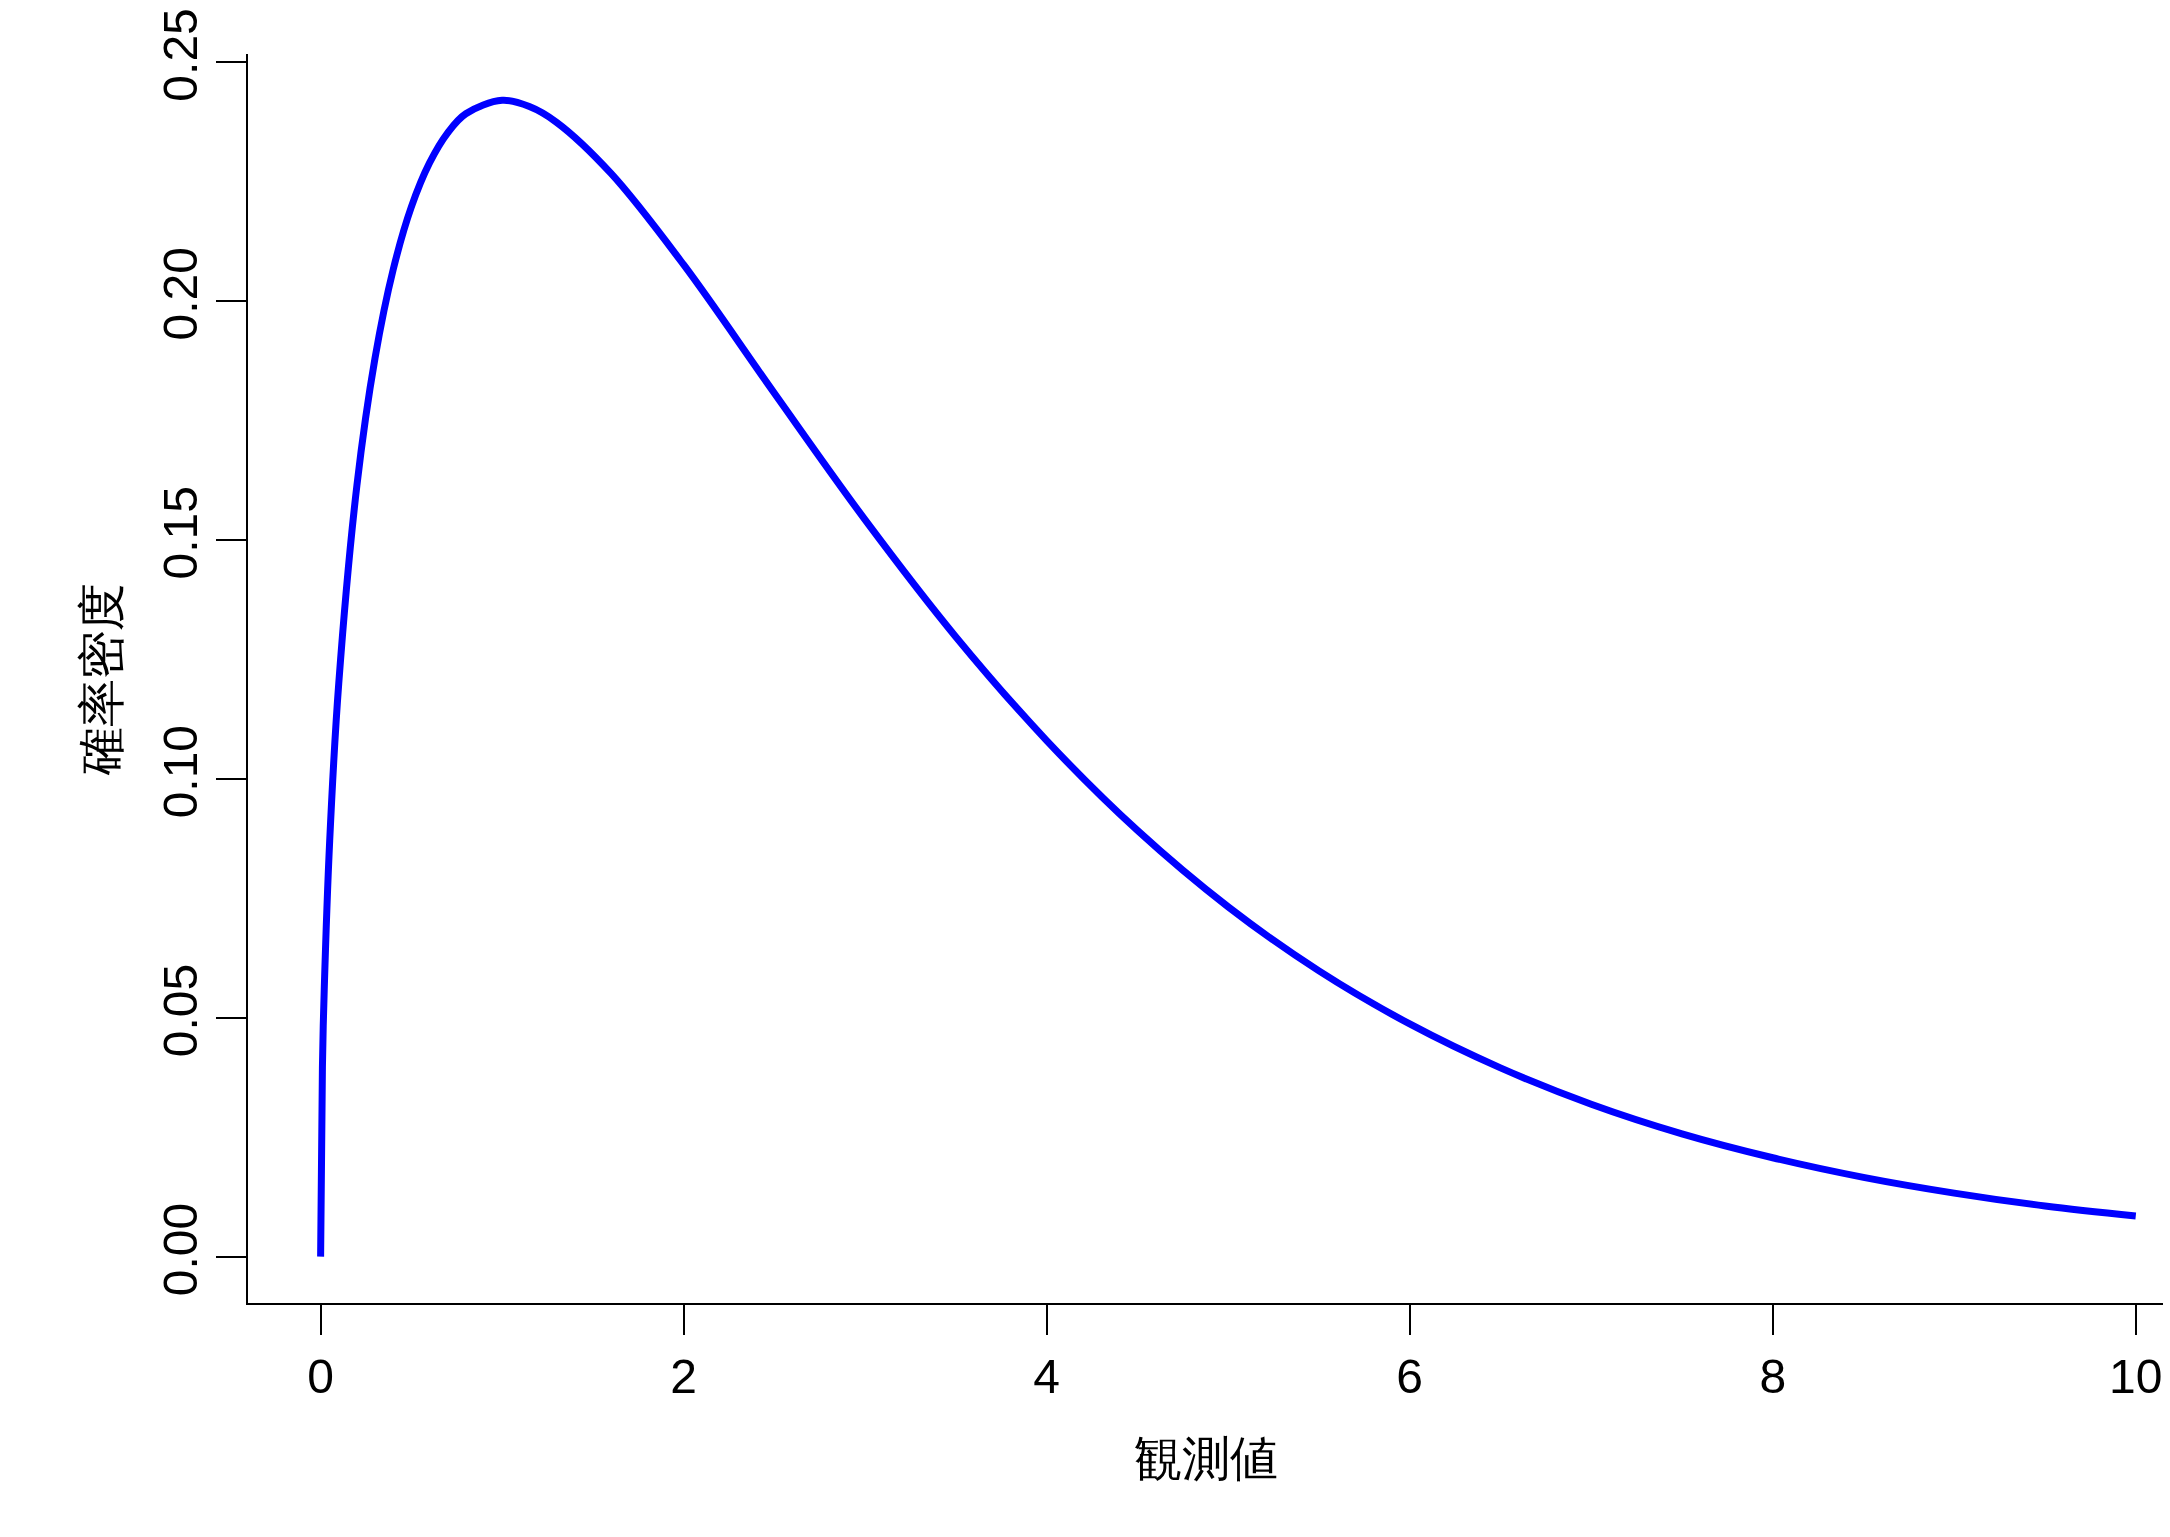 The image size is (2170, 1537). Describe the element at coordinates (180, 1249) in the screenshot. I see `y-tick-label: 0.00` at that location.